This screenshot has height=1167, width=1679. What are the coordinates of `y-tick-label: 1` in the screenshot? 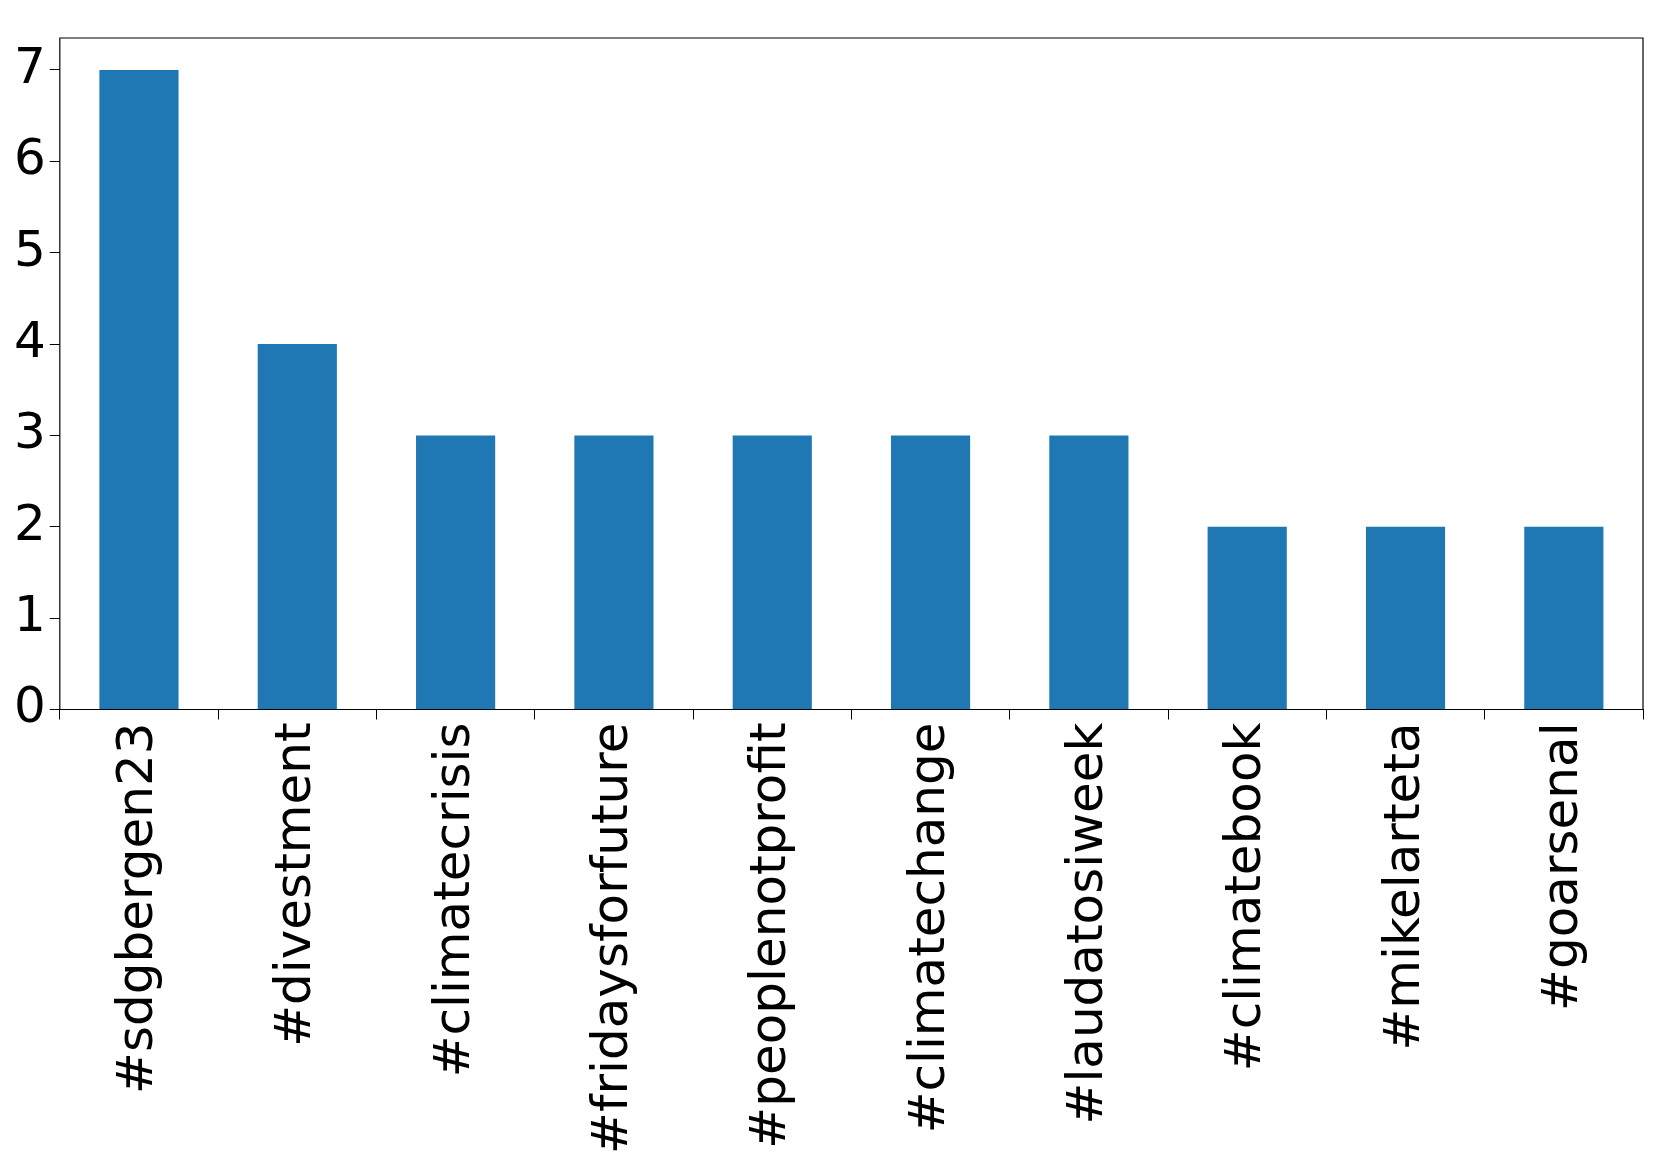 It's located at (30, 614).